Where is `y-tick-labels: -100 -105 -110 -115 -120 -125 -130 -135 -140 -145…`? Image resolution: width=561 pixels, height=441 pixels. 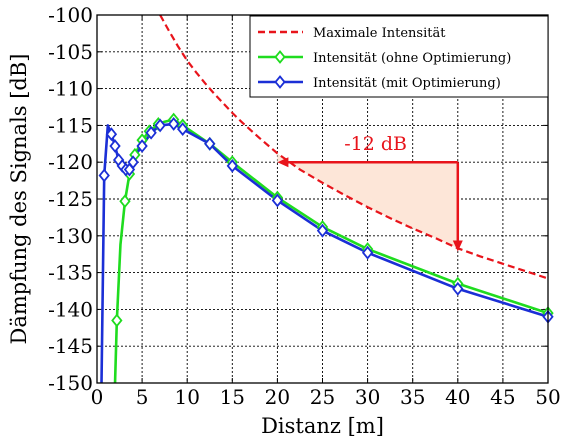
y-tick-labels: -100 -105 -110 -115 -120 -125 -130 -135 -140 -145… is located at coordinates (70, 199).